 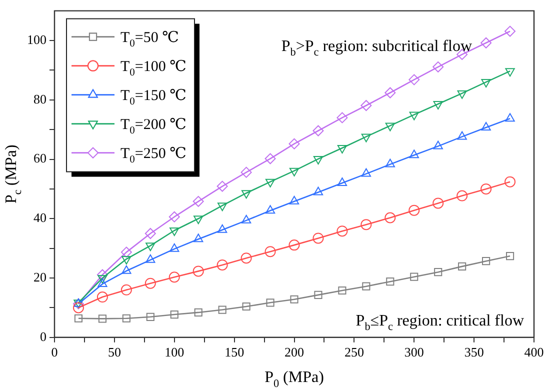 I want to click on x-tick-label: 150, so click(x=234, y=352).